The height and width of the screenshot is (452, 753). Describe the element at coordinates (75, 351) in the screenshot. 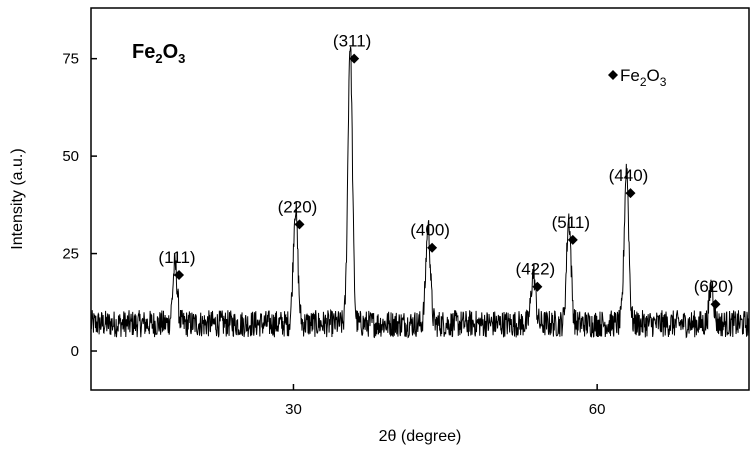

I see `y-tick-label: 0` at that location.